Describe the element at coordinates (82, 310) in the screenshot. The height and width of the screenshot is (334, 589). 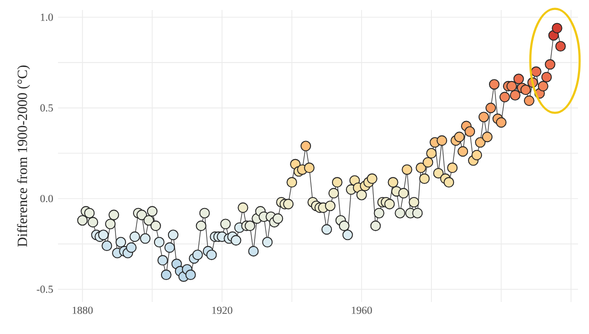
I see `x-tick-label: 1880` at that location.